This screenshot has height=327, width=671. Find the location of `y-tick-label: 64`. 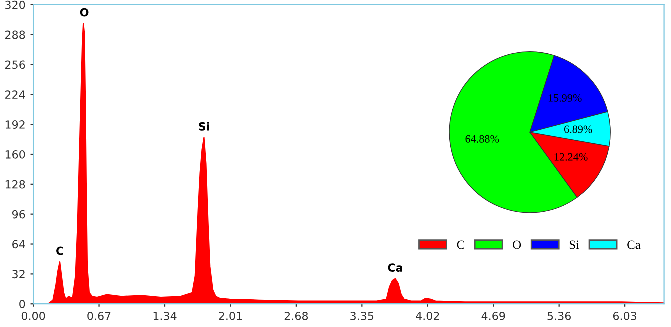

y-tick-label: 64 is located at coordinates (19, 244).